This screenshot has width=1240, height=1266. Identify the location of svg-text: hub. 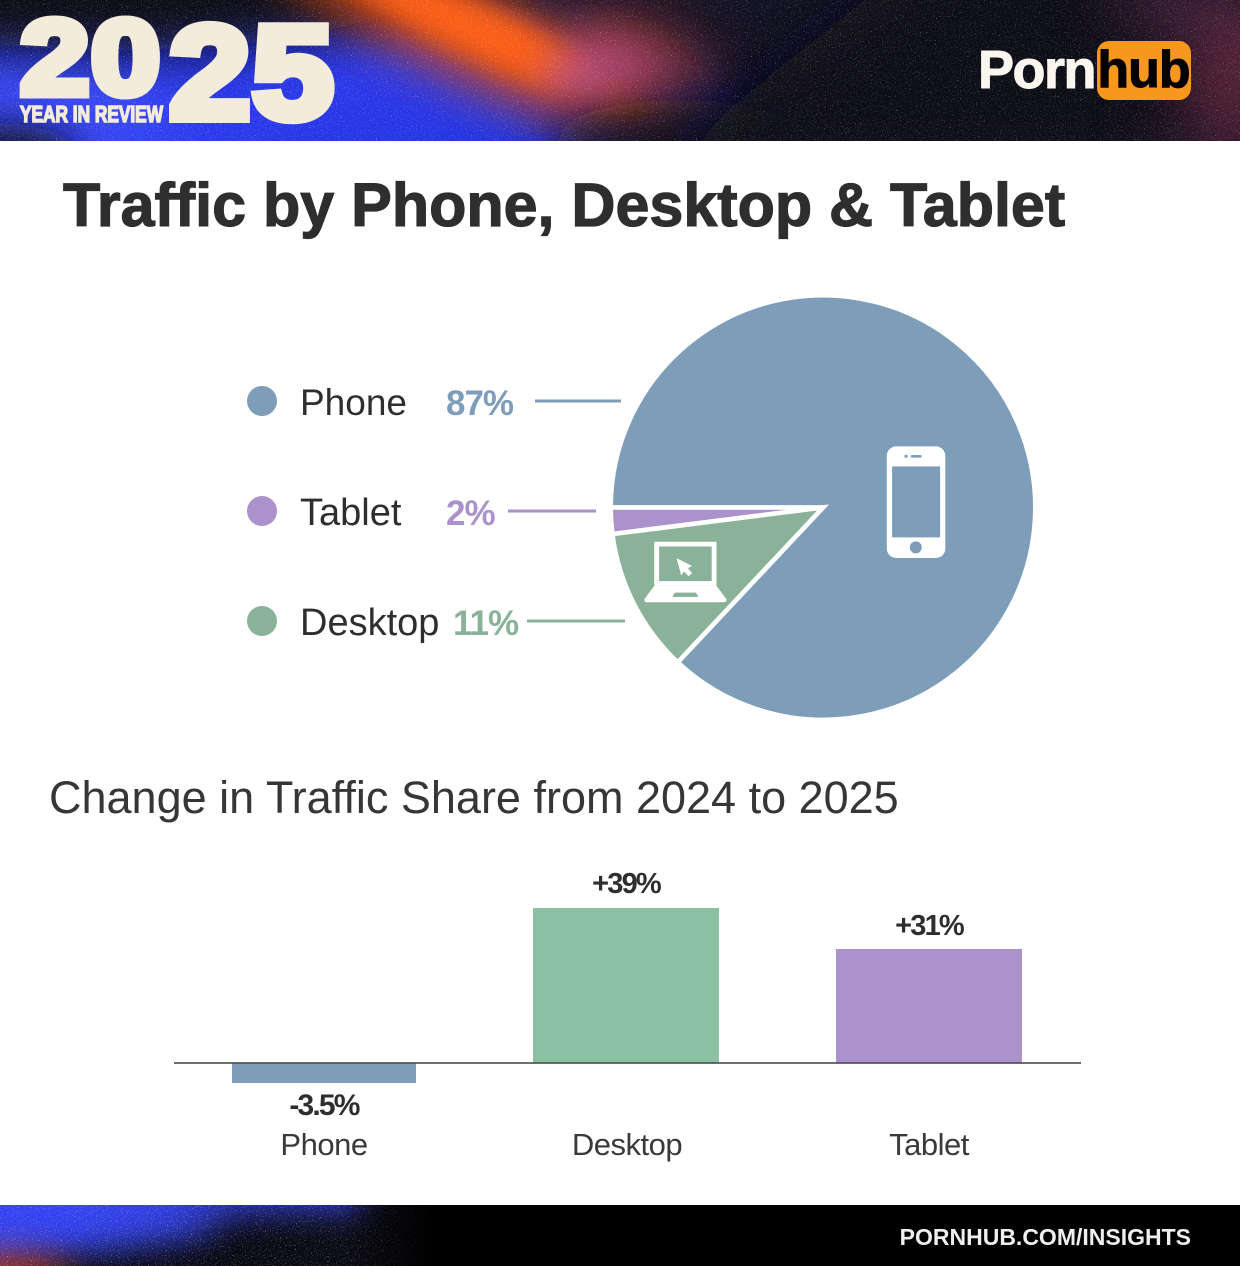
(1143, 70).